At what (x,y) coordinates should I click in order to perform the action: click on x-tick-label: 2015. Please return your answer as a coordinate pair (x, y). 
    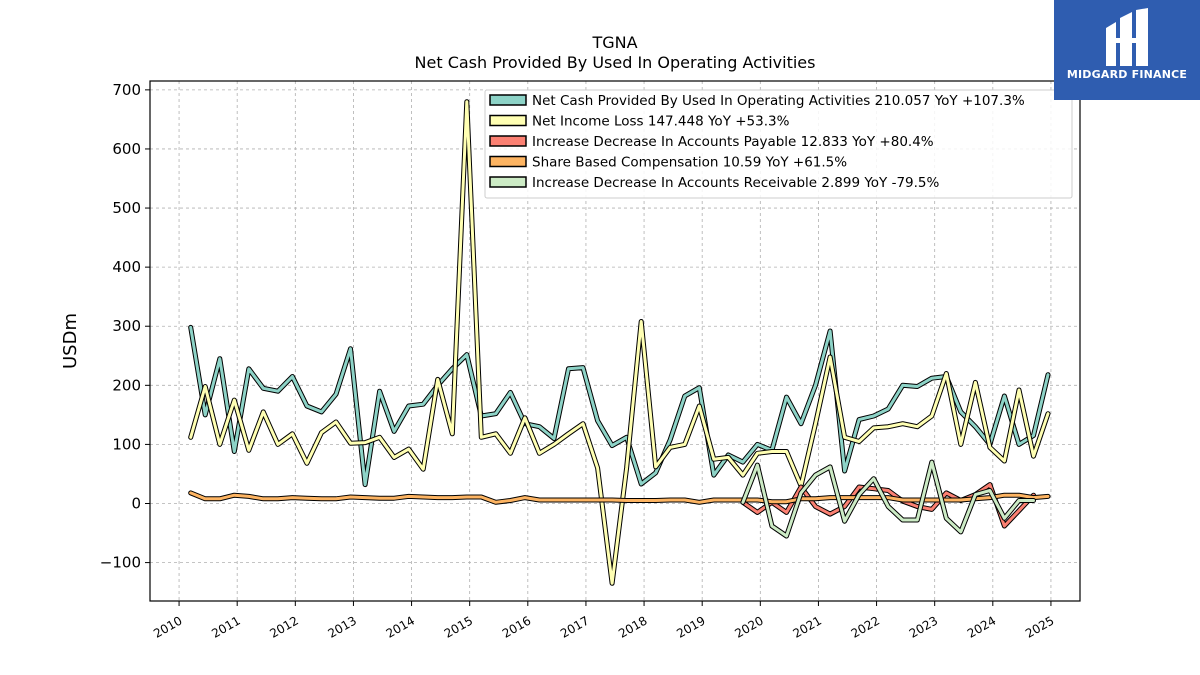
    Looking at the image, I should click on (458, 626).